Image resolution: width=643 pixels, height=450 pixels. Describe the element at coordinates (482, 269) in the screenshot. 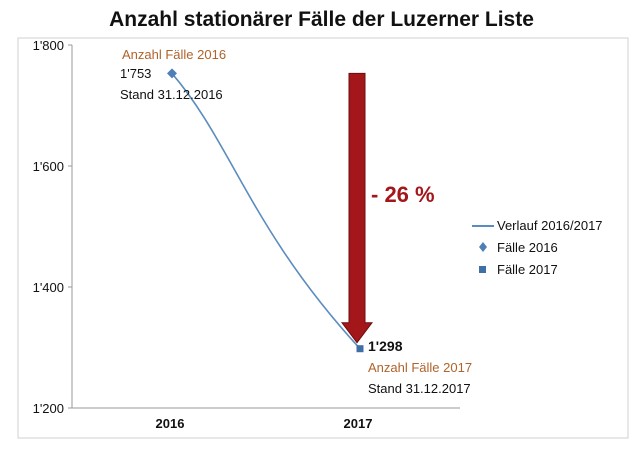

I see `legend-square-swatch` at that location.